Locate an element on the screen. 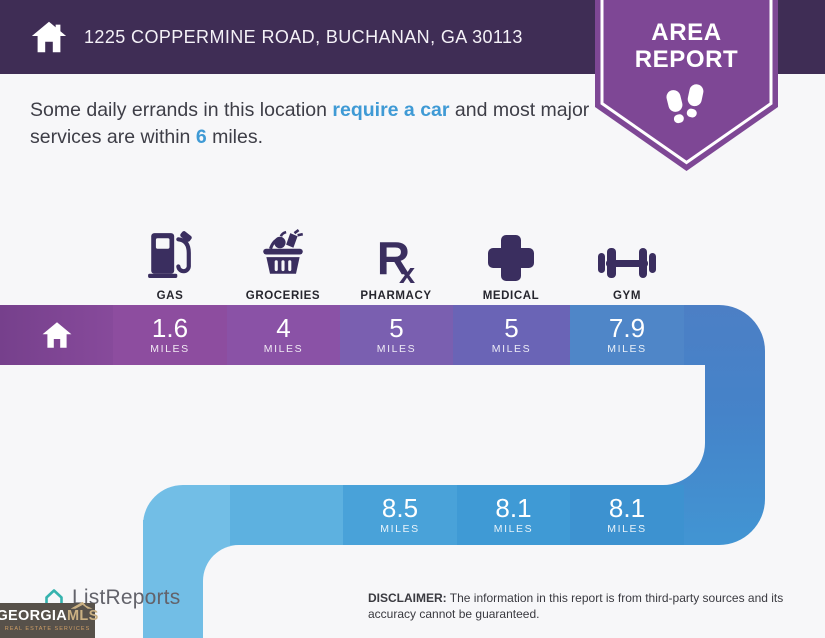 The width and height of the screenshot is (825, 638). gas-pump-icon is located at coordinates (170, 250).